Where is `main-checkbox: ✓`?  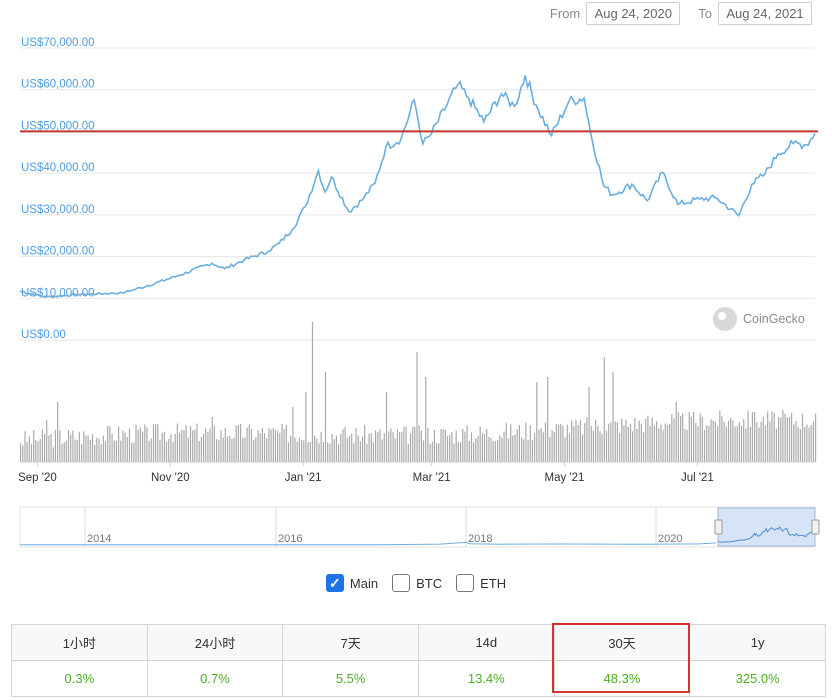 main-checkbox: ✓ is located at coordinates (334, 583).